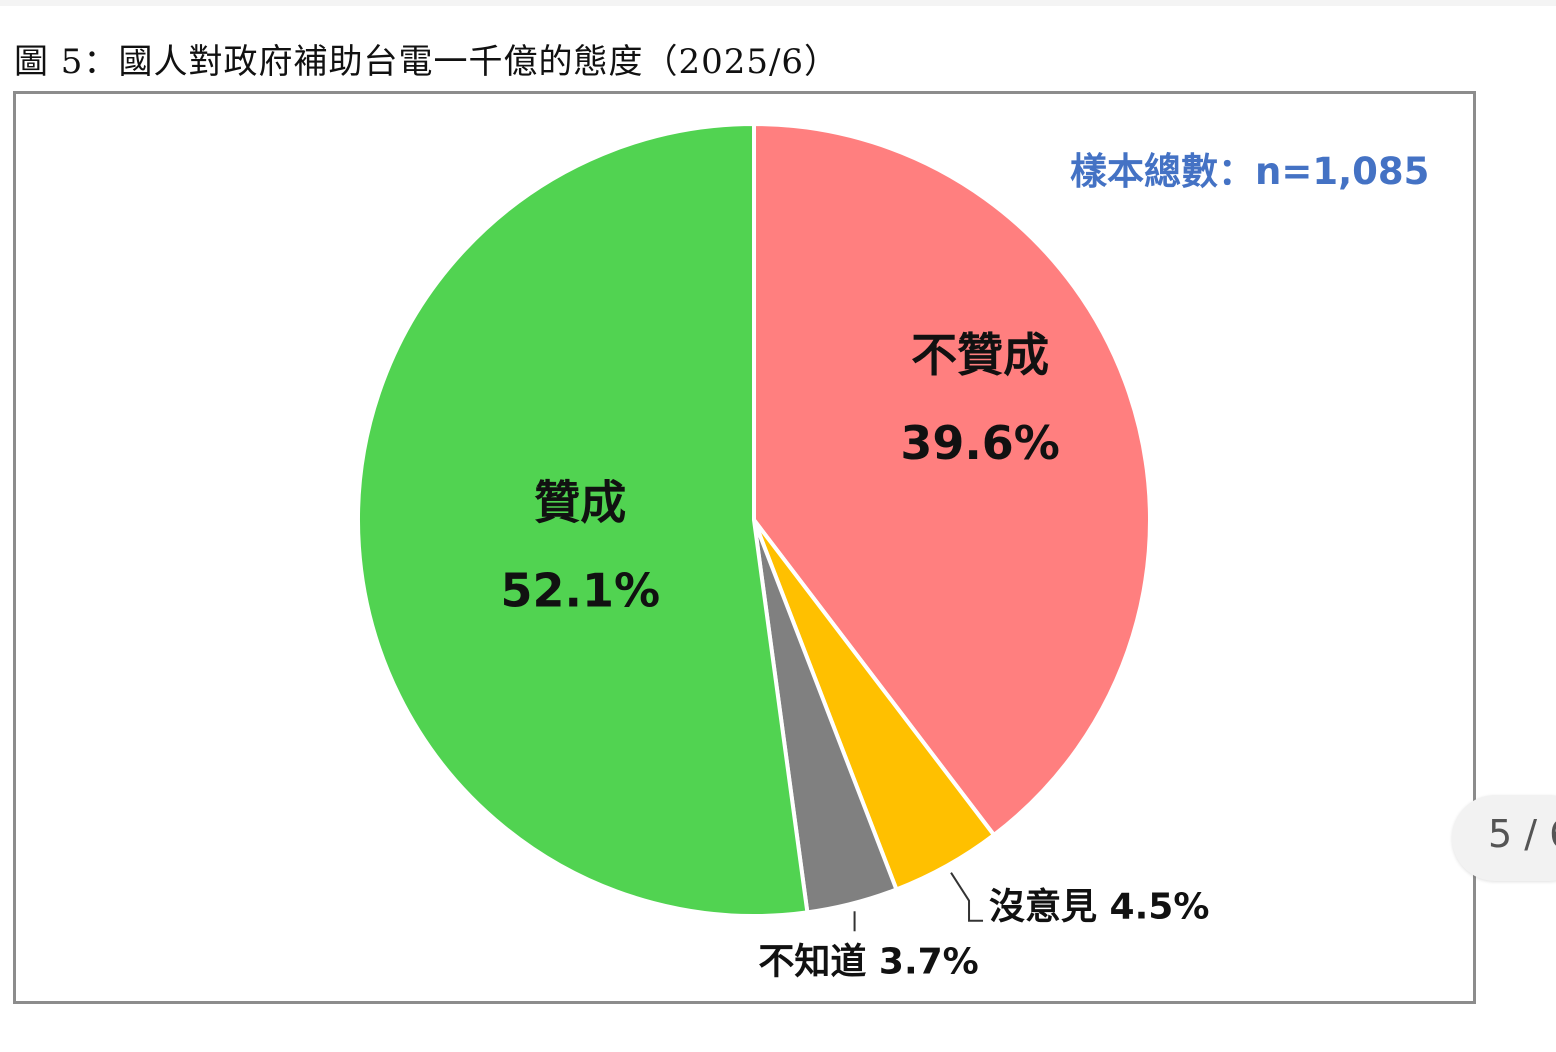  I want to click on slice-label-no-opinion: 沒意見 4.5%, so click(1099, 907).